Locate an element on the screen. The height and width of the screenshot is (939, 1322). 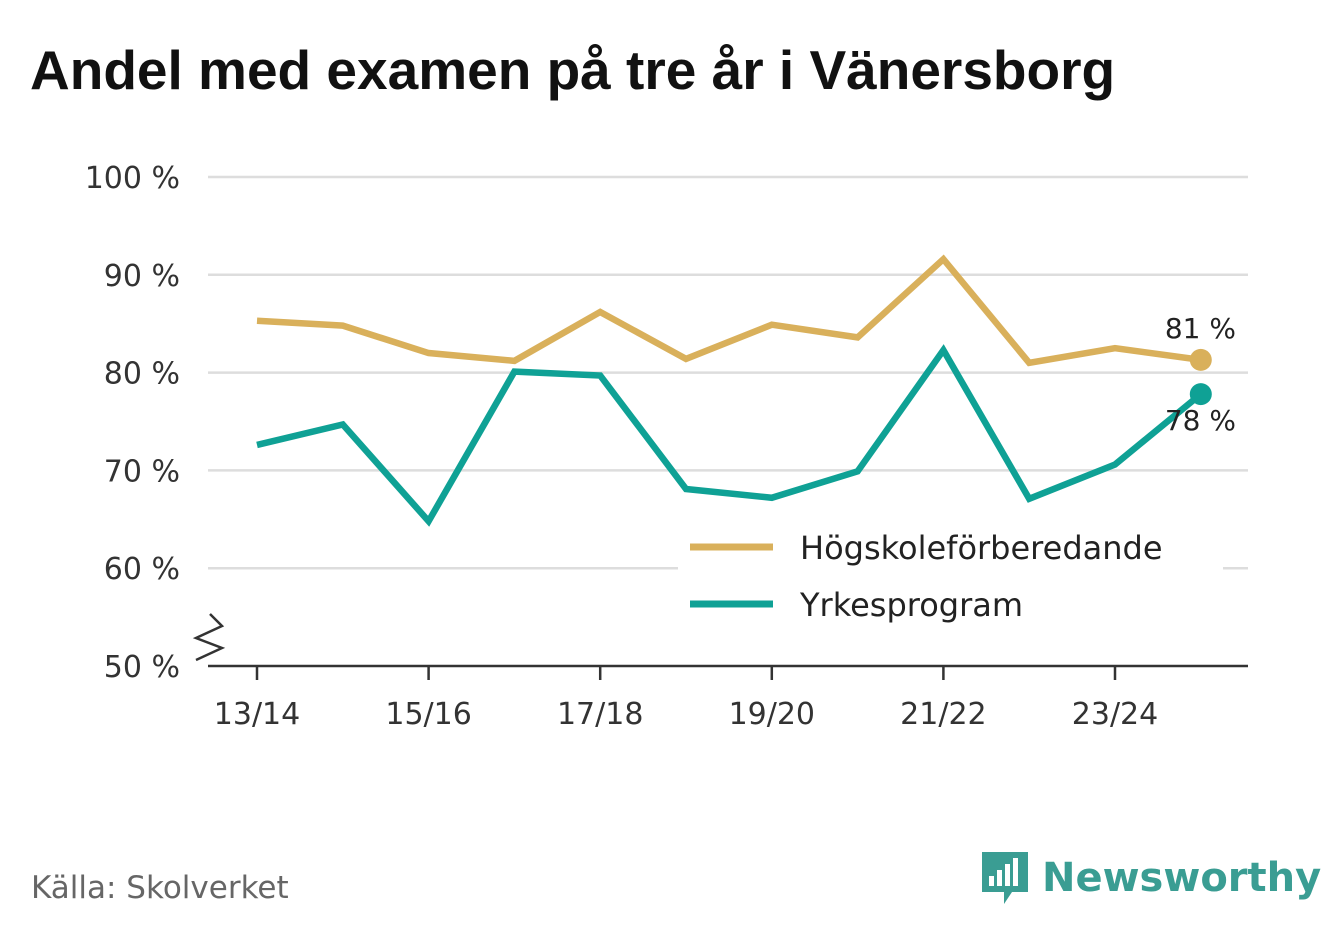
end-value-label: 81 % is located at coordinates (1200, 328).